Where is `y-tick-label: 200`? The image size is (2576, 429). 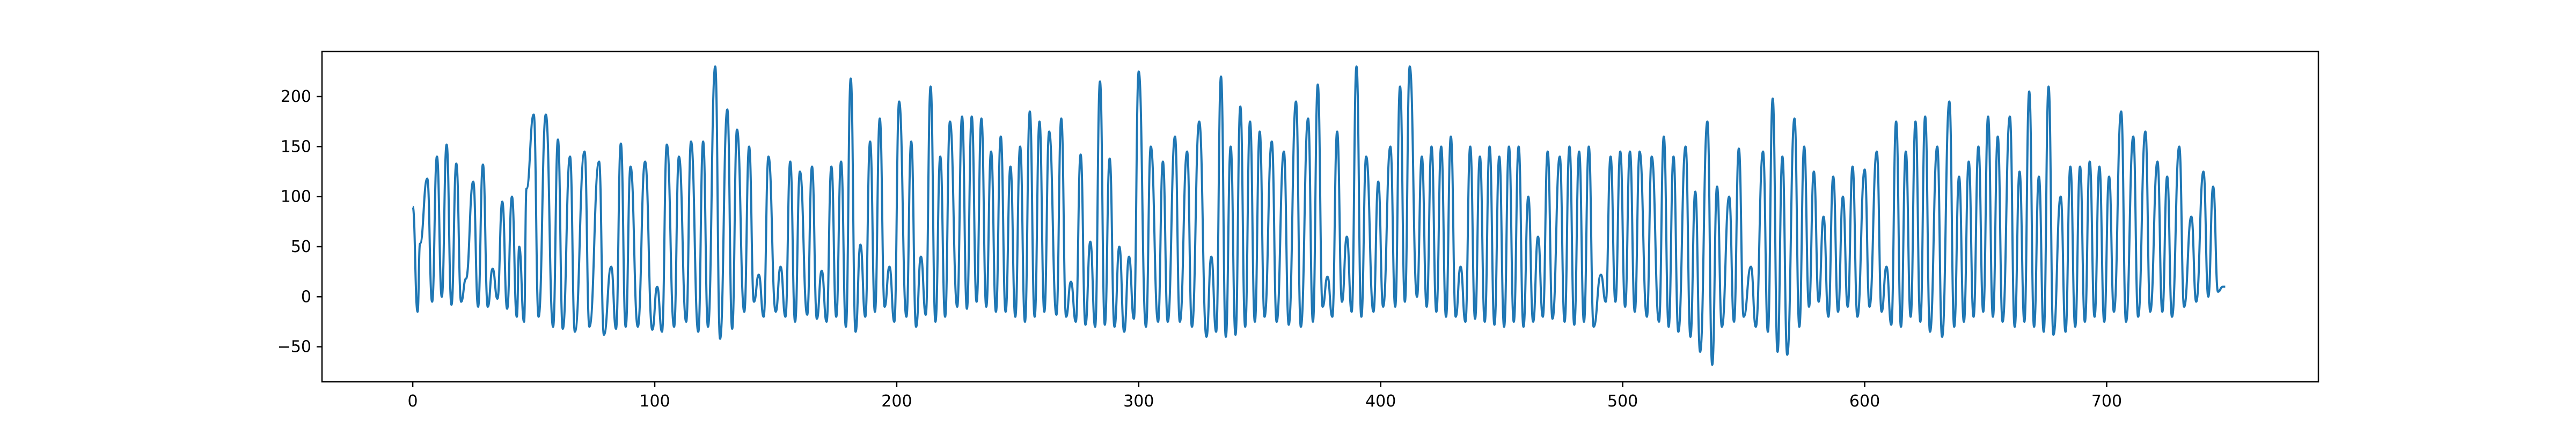
y-tick-label: 200 is located at coordinates (296, 96).